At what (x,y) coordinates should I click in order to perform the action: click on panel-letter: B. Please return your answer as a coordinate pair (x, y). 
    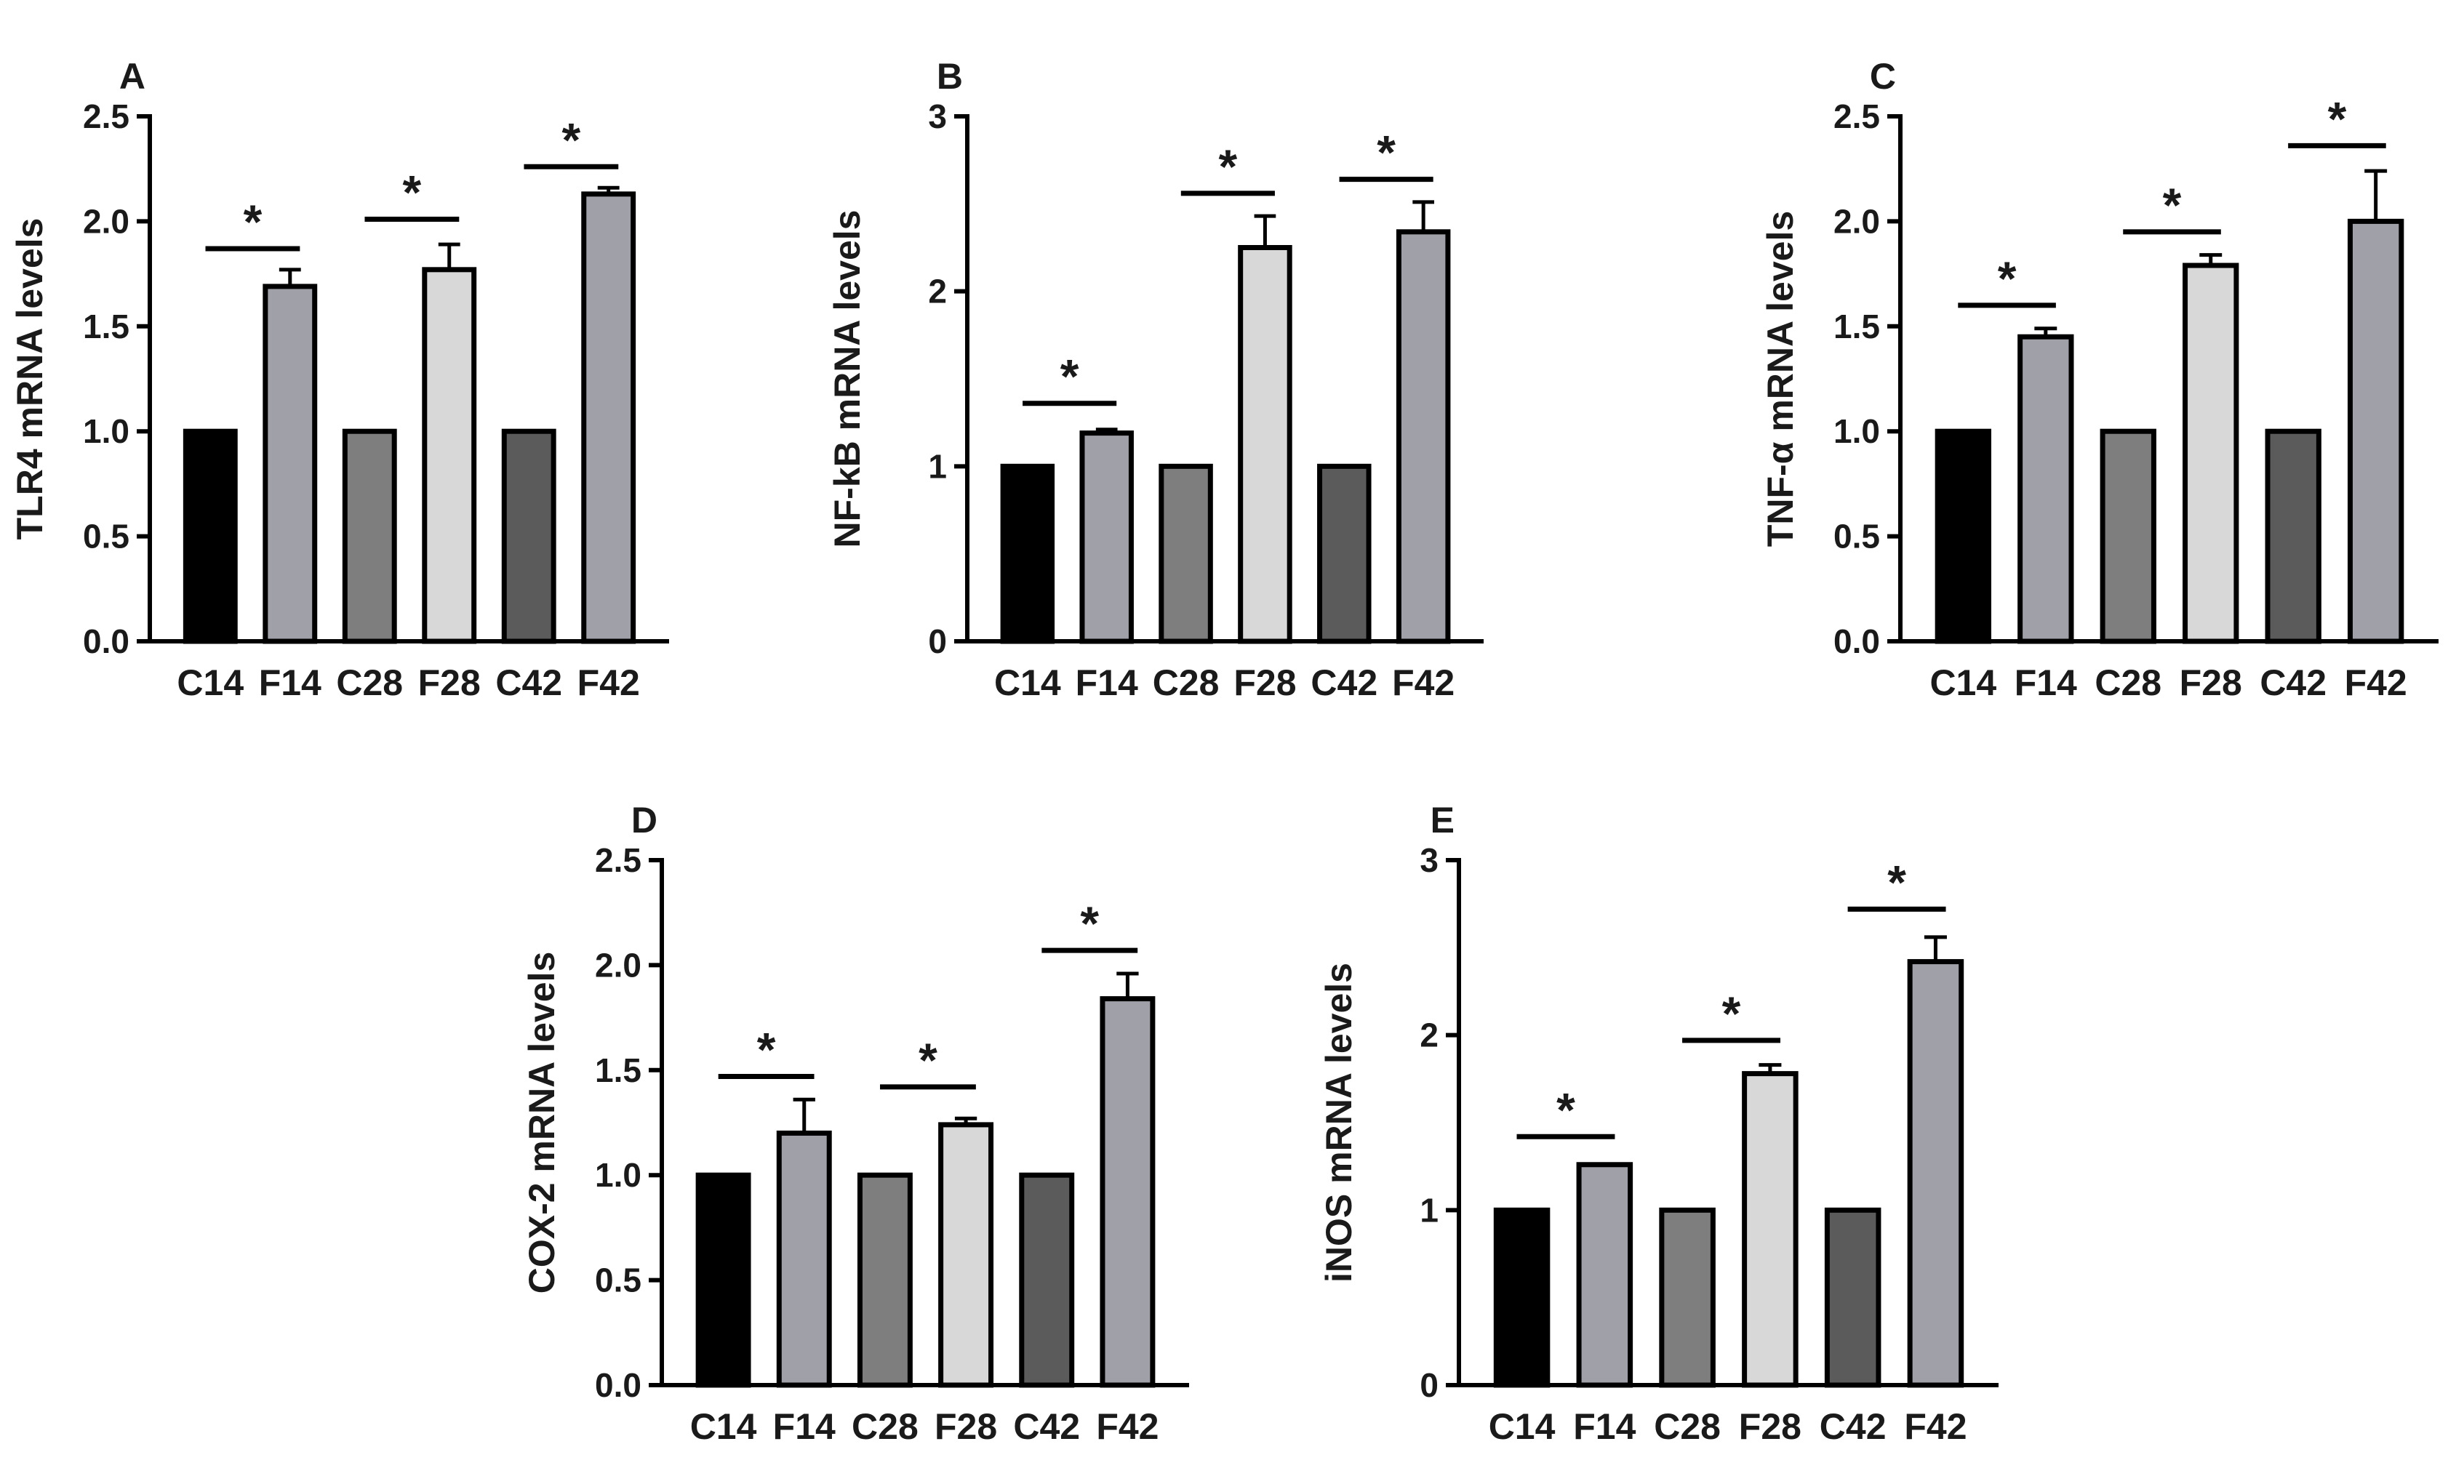
    Looking at the image, I should click on (950, 76).